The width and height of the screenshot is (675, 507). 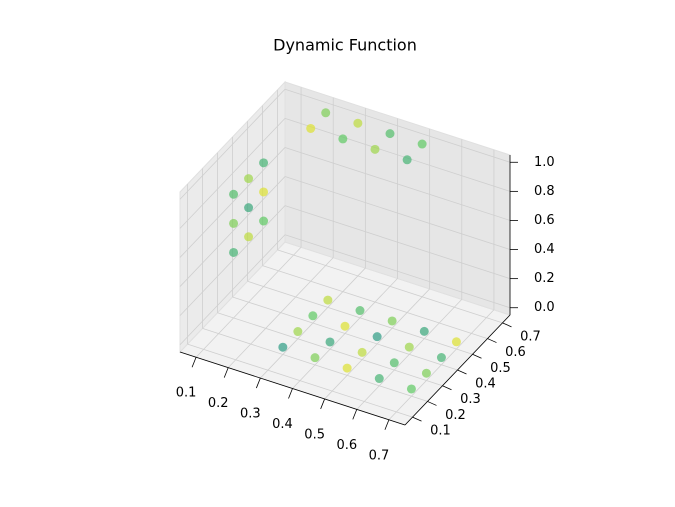 I want to click on y-axis, so click(x=457, y=370).